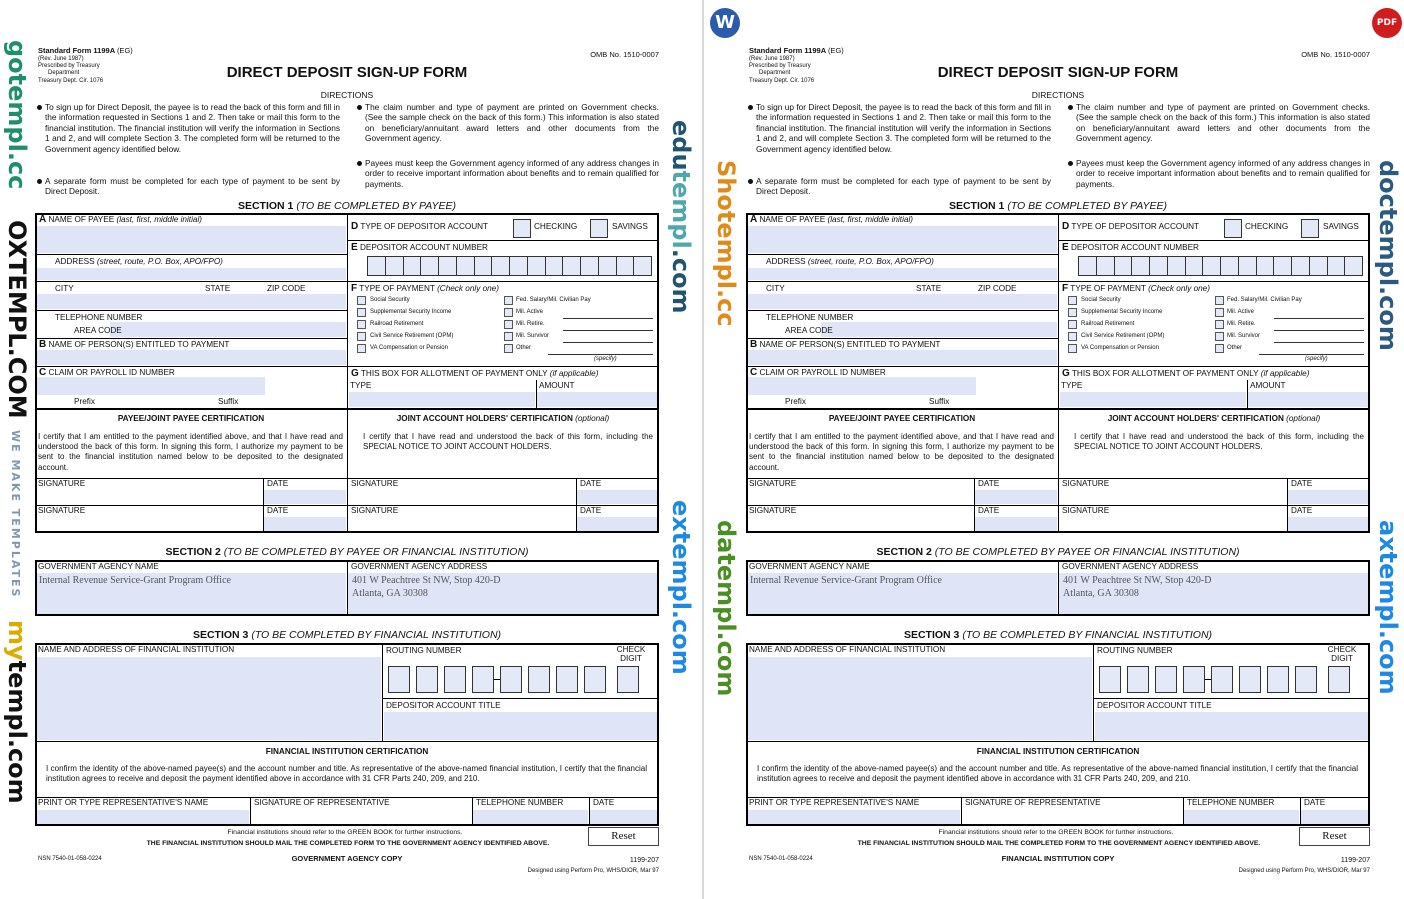  I want to click on rule-line, so click(902, 310).